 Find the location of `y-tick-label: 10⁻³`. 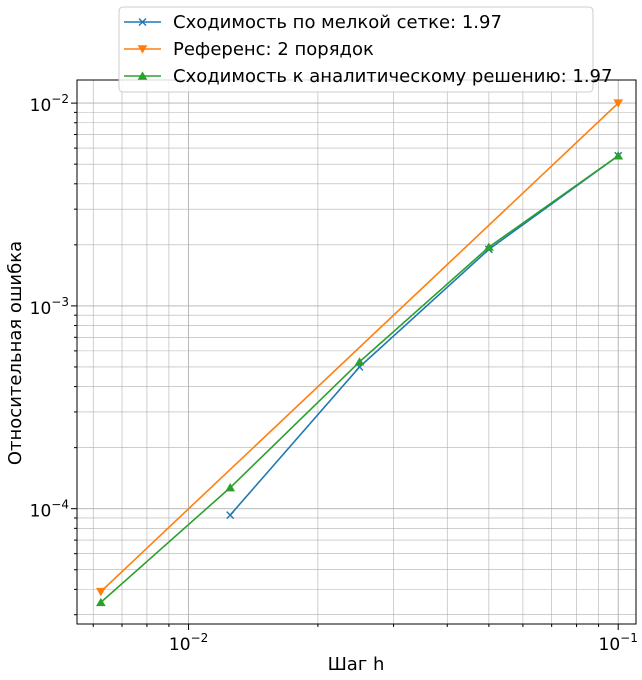

y-tick-label: 10⁻³ is located at coordinates (49, 307).